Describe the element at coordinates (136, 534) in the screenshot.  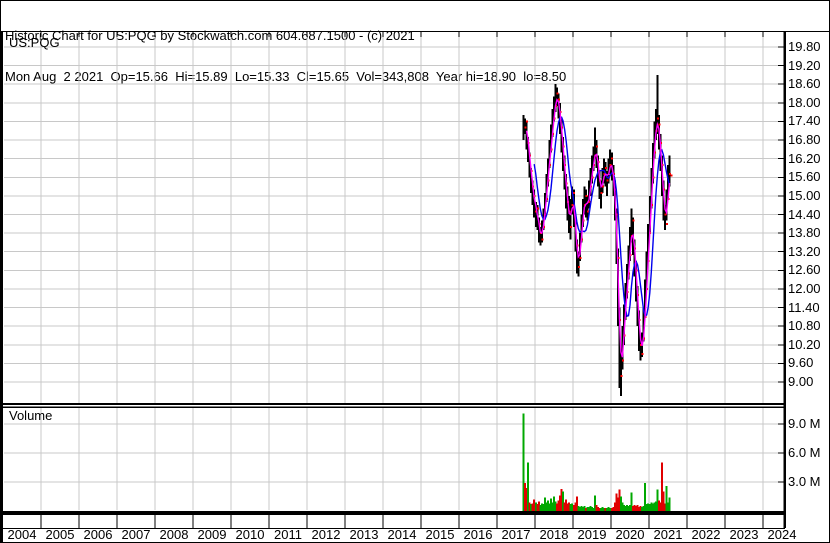
I see `year-tick-label: 2007` at that location.